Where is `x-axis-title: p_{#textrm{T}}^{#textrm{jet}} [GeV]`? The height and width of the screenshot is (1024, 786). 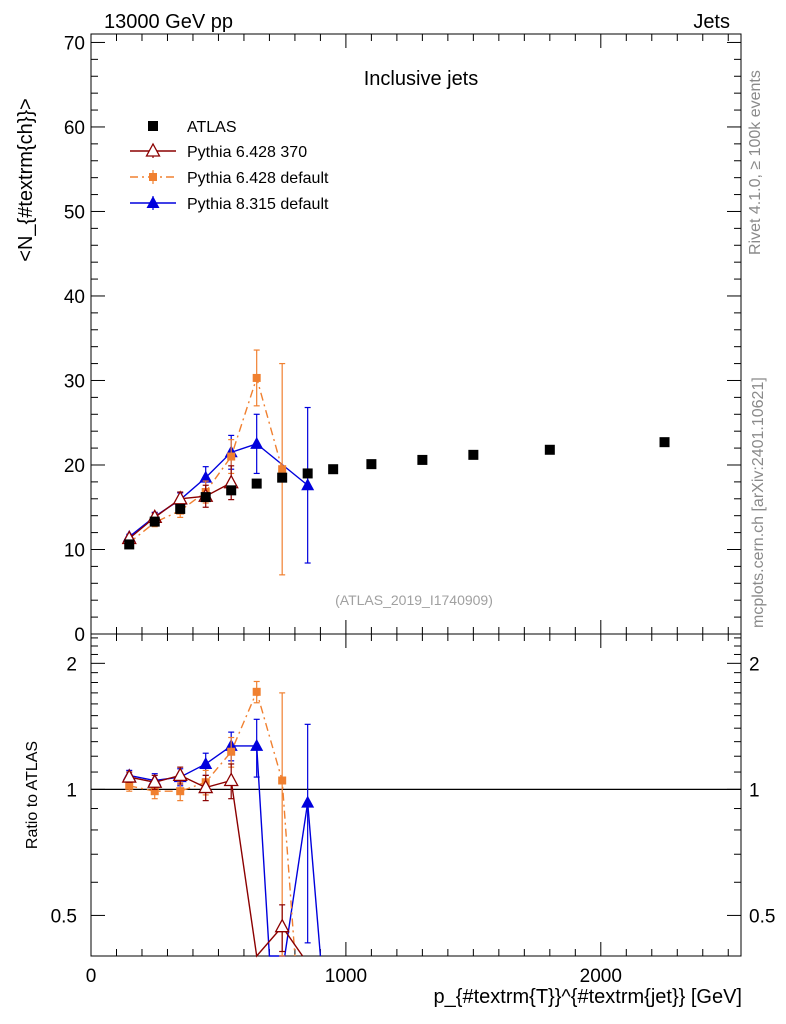 x-axis-title: p_{#textrm{T}}^{#textrm{jet}} [GeV] is located at coordinates (588, 997).